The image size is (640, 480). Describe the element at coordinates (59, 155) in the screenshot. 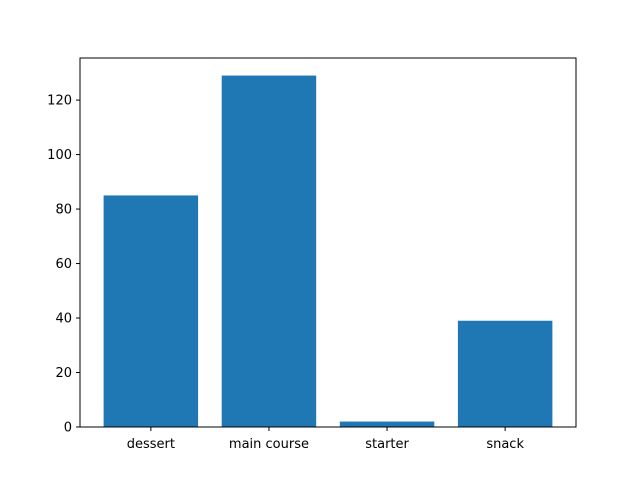

I see `y-tick-label: 100` at that location.